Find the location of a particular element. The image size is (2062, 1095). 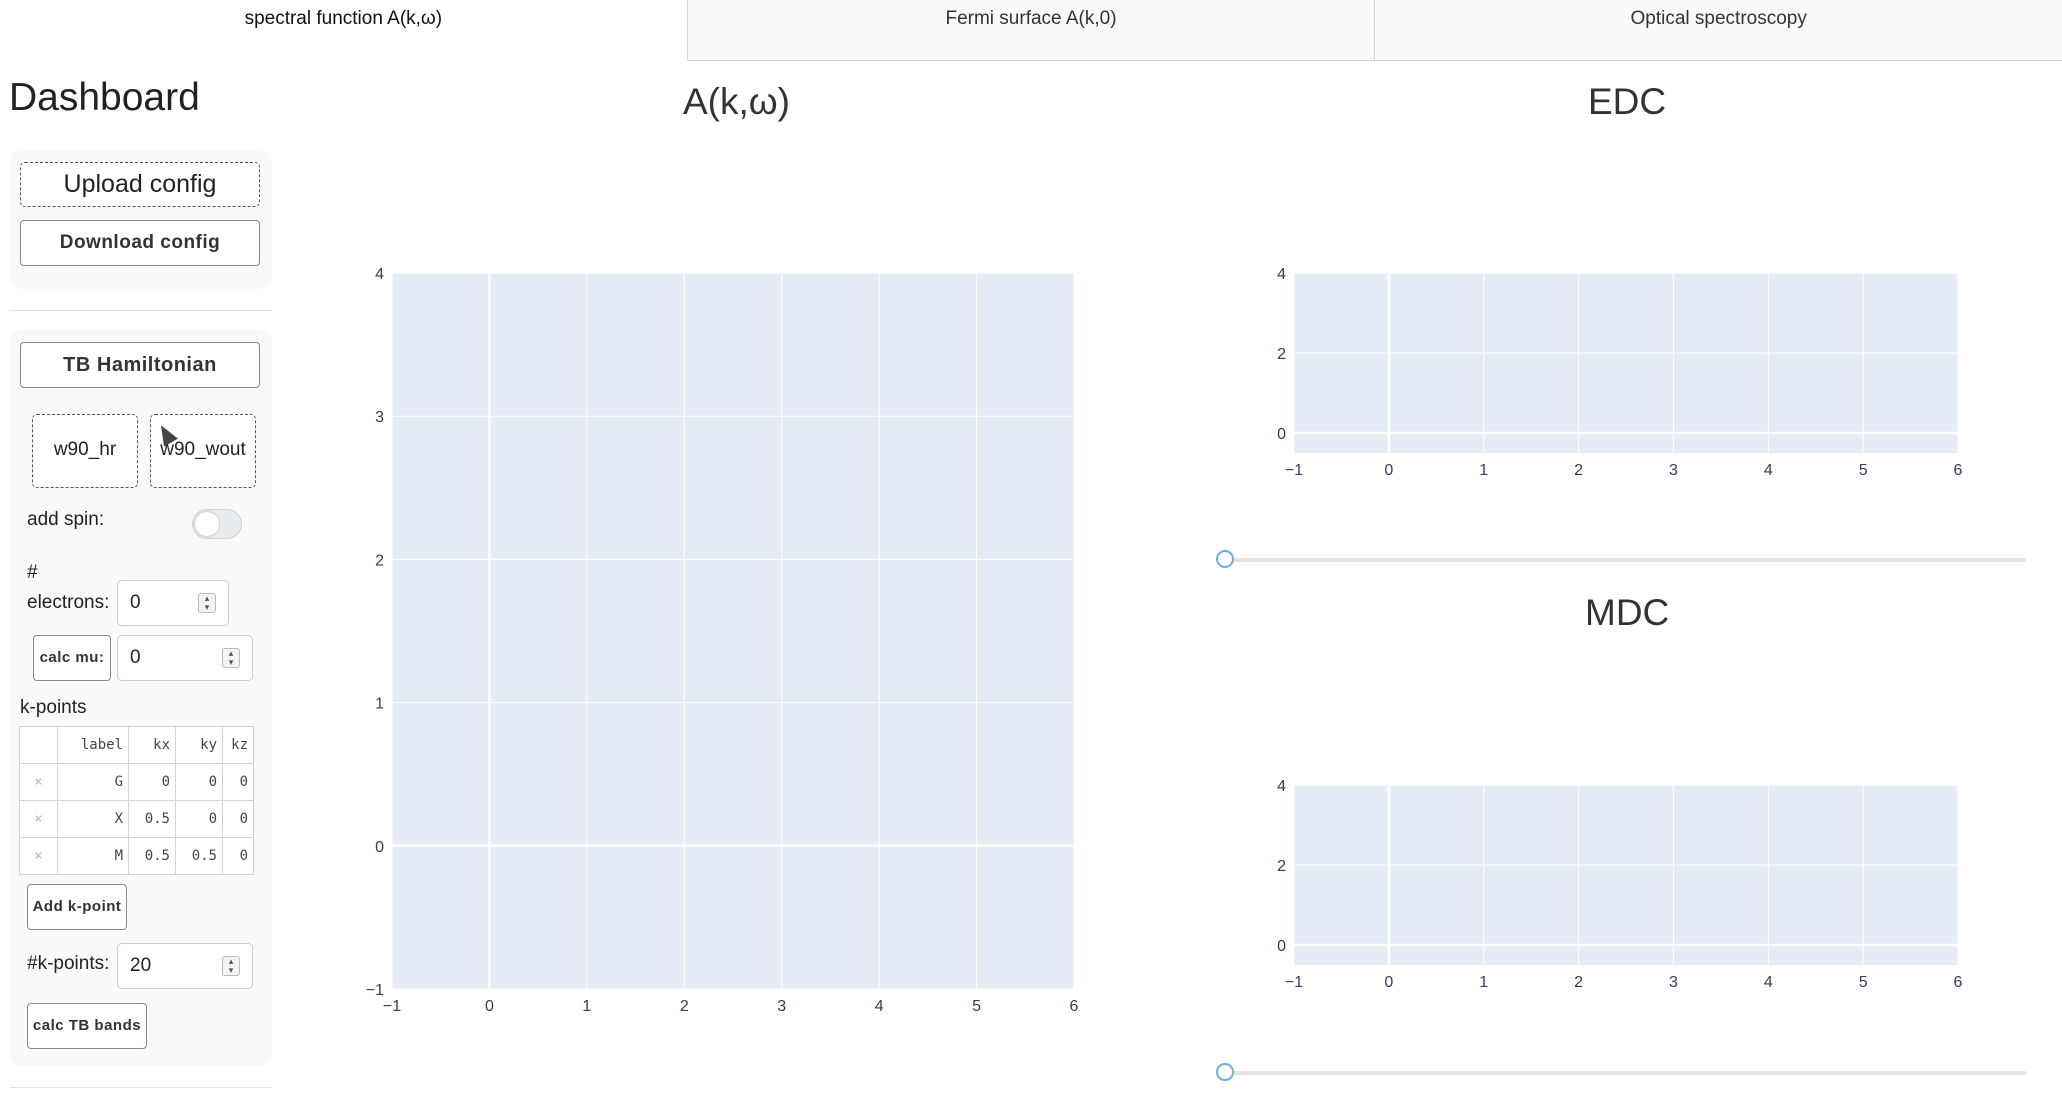

table-cell: M is located at coordinates (93, 856).